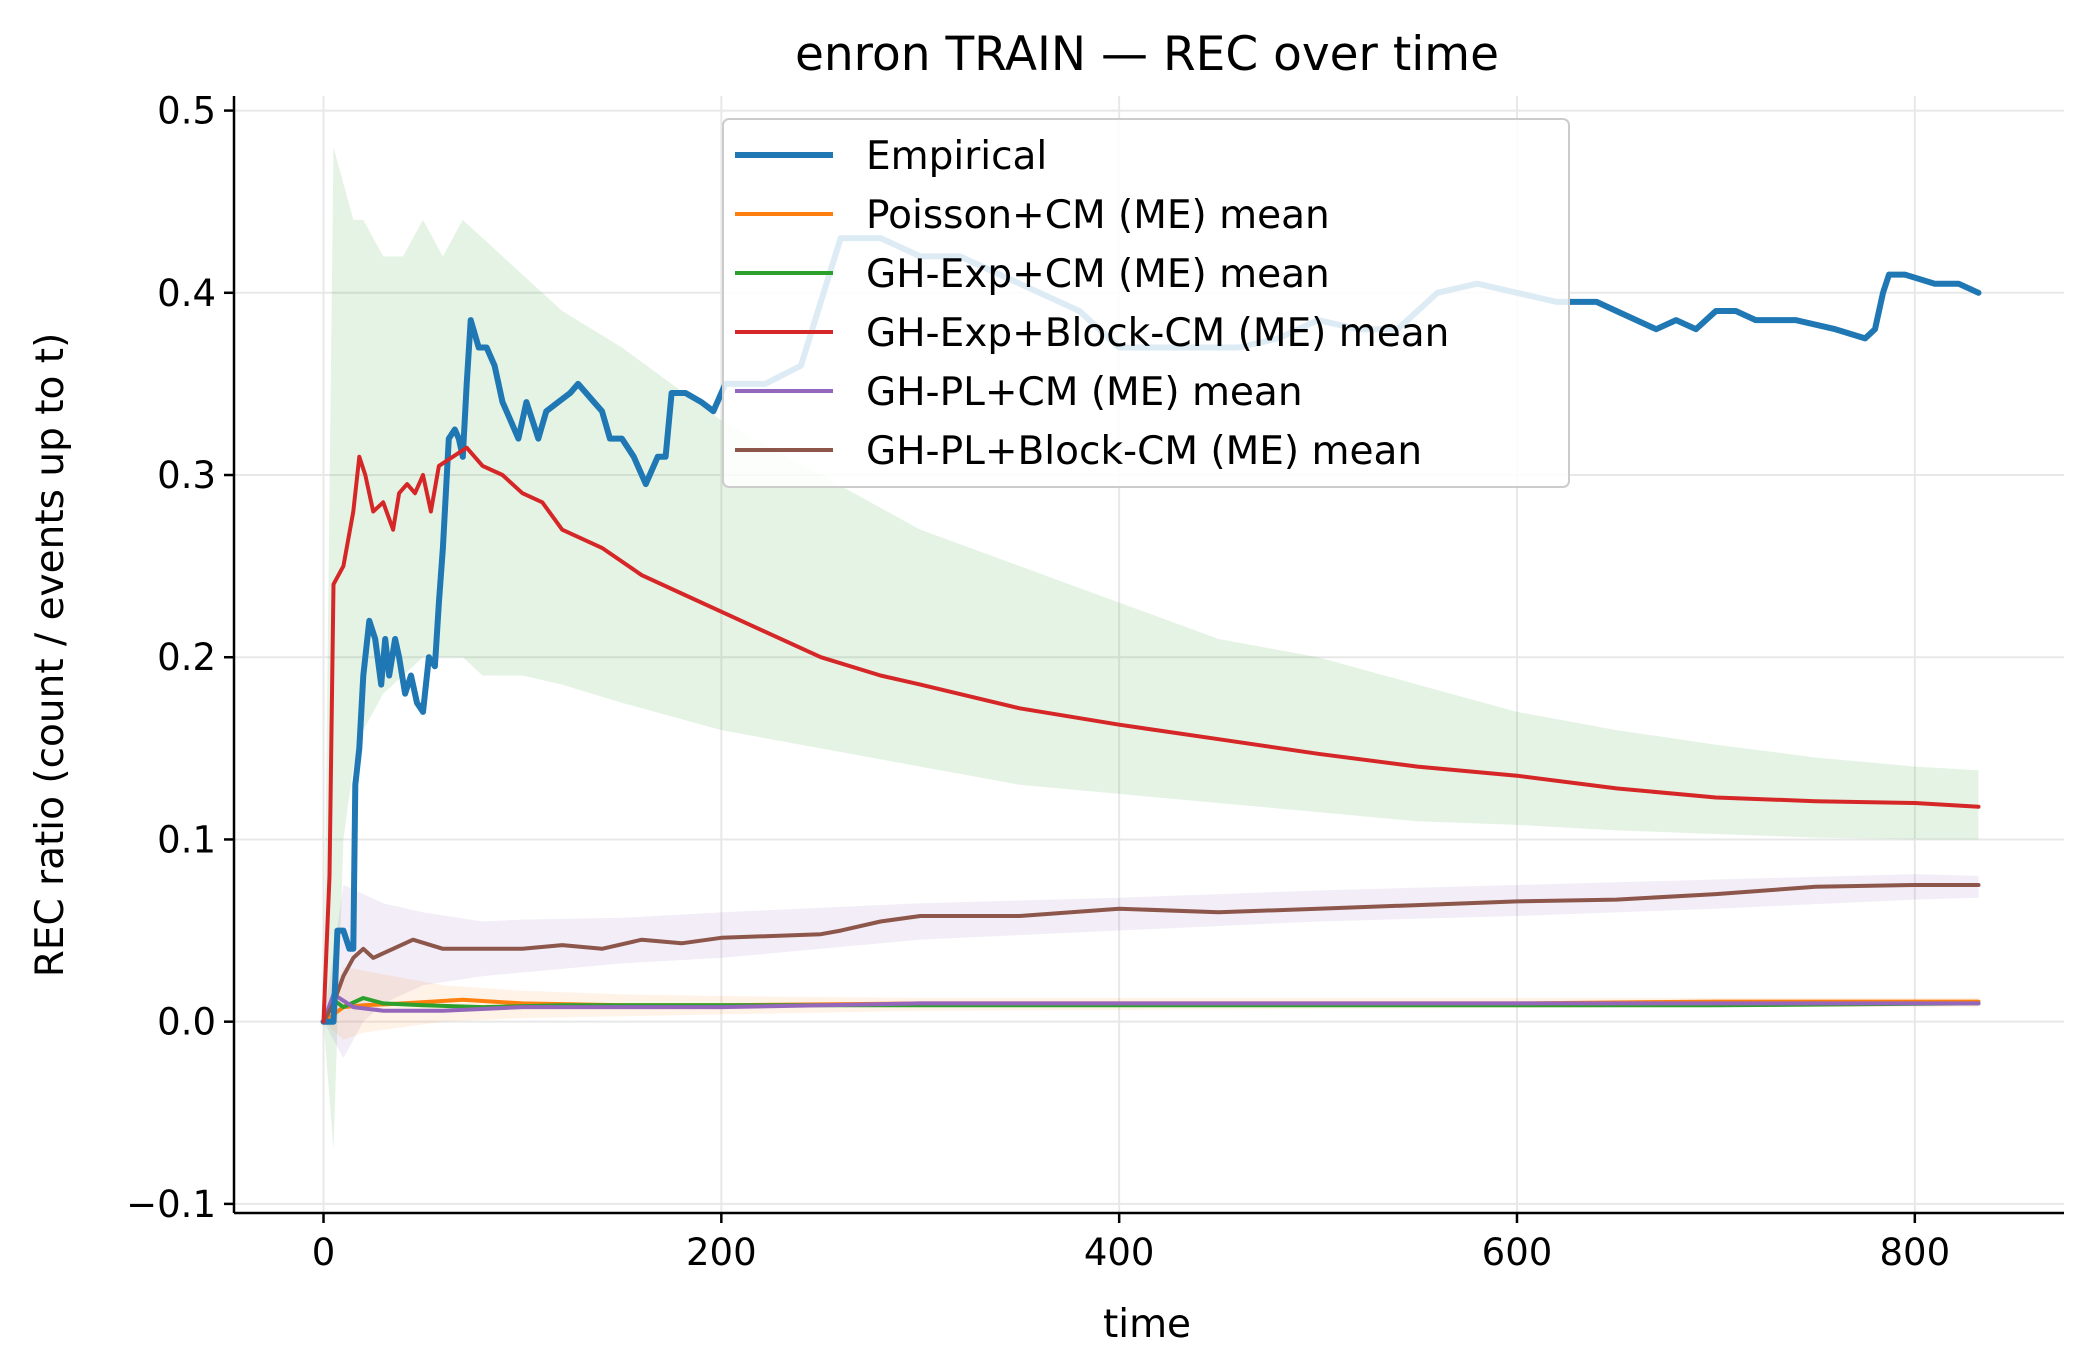 This screenshot has width=2075, height=1371. I want to click on y-axis-label: REC ratio (count / events up to t), so click(50, 655).